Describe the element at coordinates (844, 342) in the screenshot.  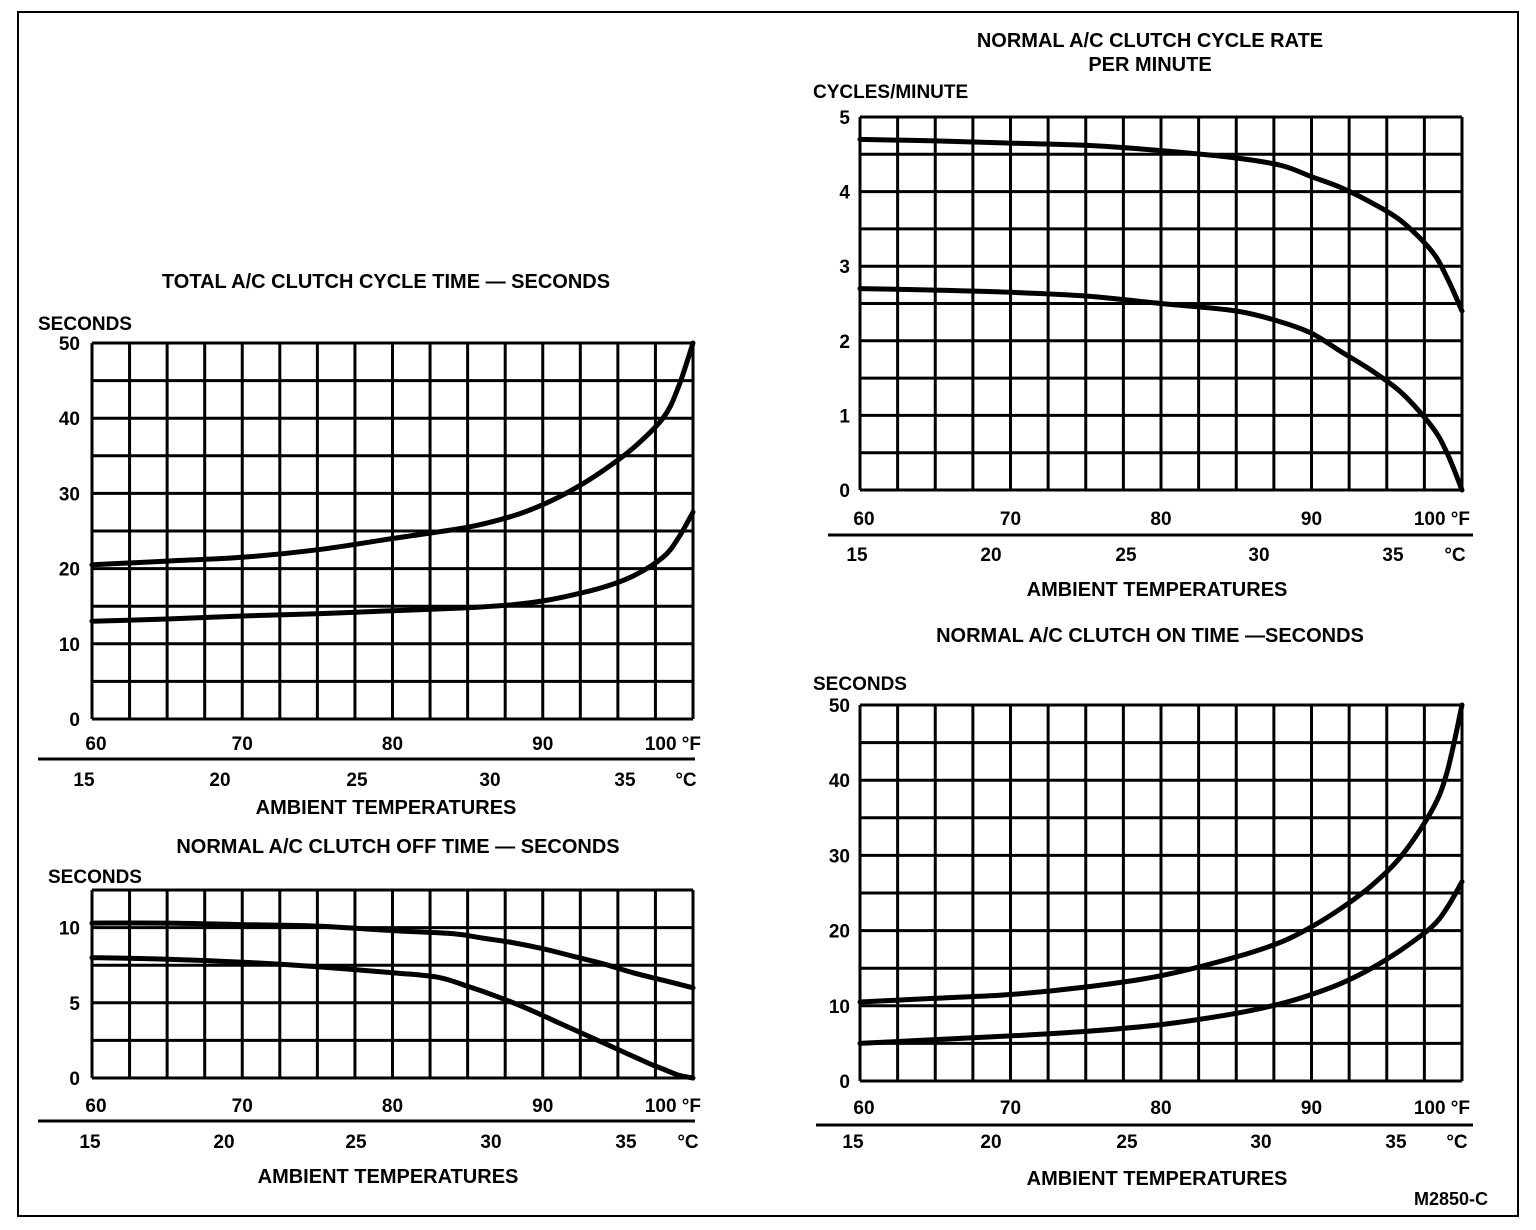
I see `y-tick-label: 2` at that location.